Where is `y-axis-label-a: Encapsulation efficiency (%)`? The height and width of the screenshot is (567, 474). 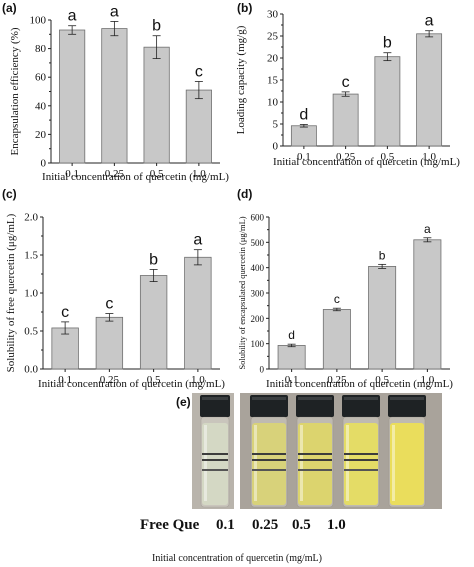
y-axis-label-a: Encapsulation efficiency (%) is located at coordinates (15, 91).